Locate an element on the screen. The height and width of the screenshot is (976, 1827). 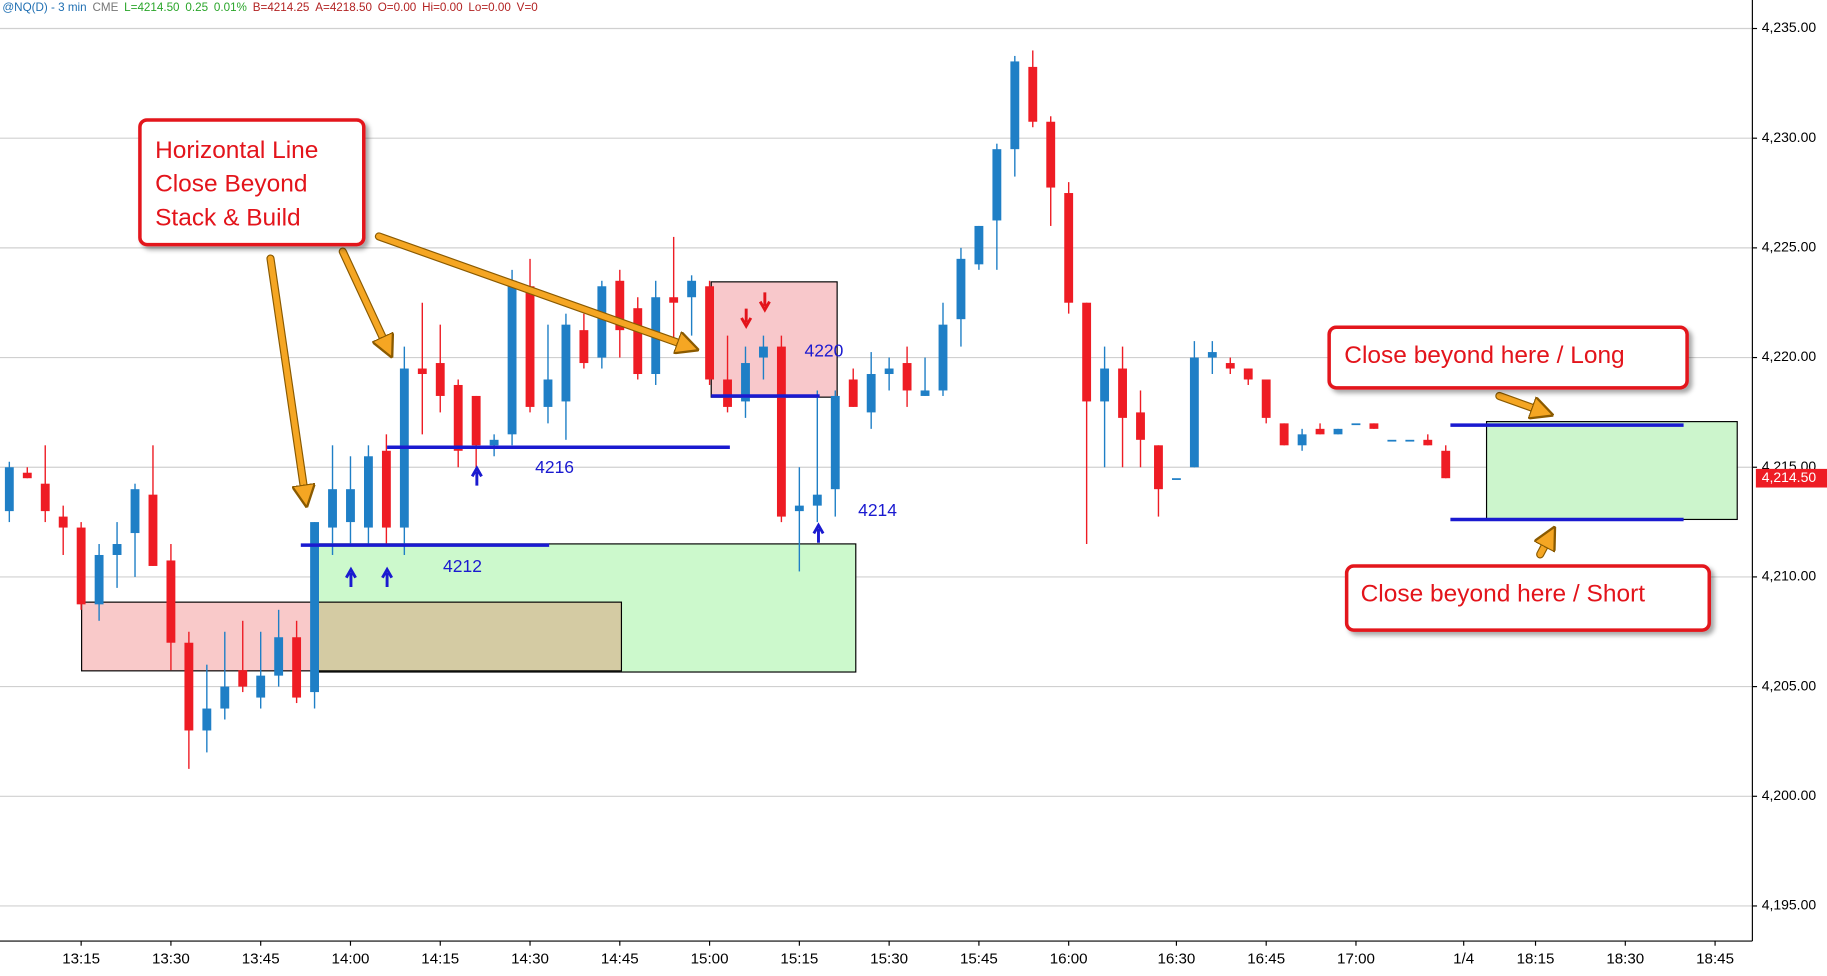
x-tick-label: 13:30 is located at coordinates (171, 959).